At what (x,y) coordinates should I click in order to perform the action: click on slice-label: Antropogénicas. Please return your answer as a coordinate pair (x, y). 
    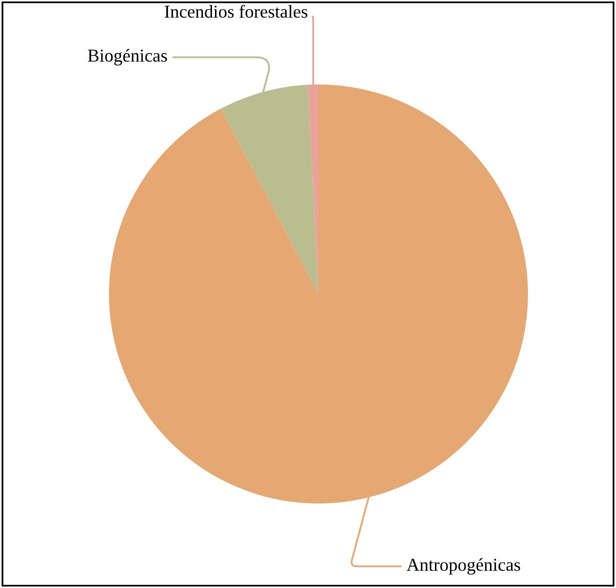
    Looking at the image, I should click on (463, 566).